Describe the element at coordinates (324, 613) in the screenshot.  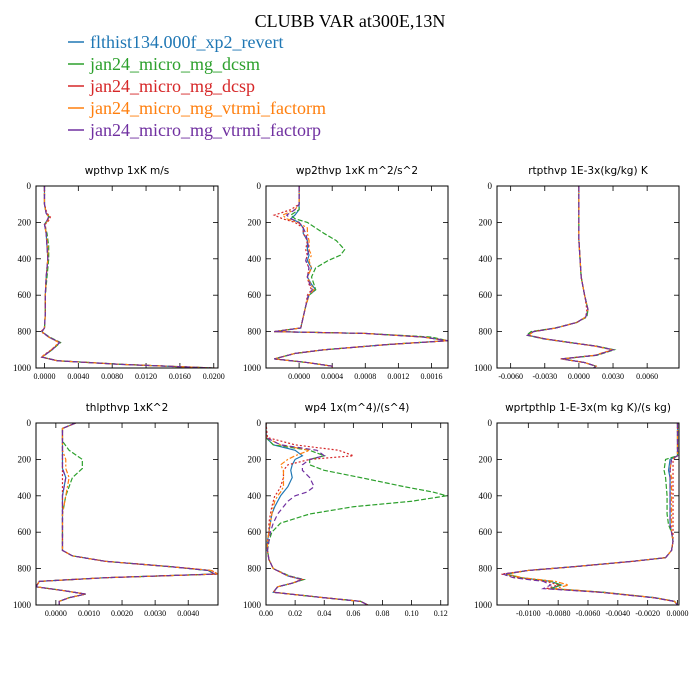
I see `x-tick-label: 0.04` at that location.